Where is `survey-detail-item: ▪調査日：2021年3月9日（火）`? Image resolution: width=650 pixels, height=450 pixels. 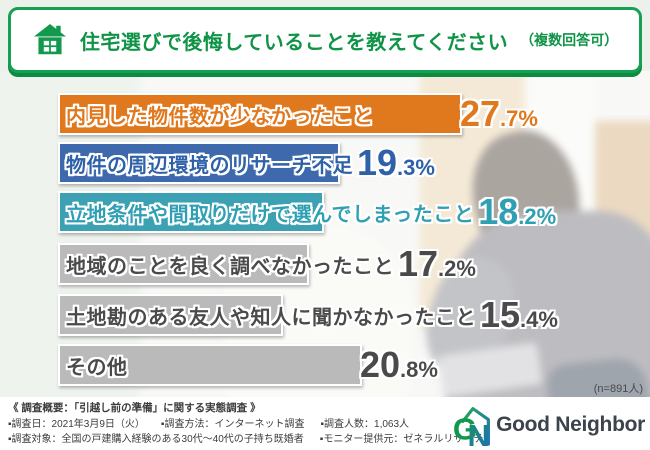
survey-detail-item: ▪調査日：2021年3月9日（火） is located at coordinates (76, 424).